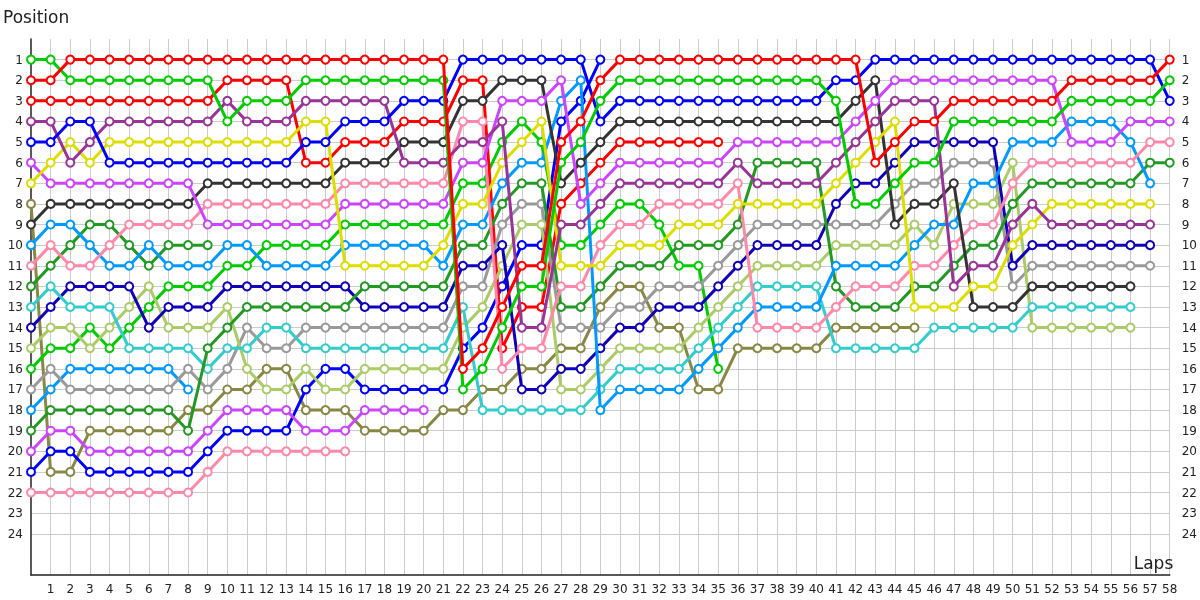 This screenshot has height=600, width=1200. Describe the element at coordinates (365, 589) in the screenshot. I see `x-tick-label: 17` at that location.